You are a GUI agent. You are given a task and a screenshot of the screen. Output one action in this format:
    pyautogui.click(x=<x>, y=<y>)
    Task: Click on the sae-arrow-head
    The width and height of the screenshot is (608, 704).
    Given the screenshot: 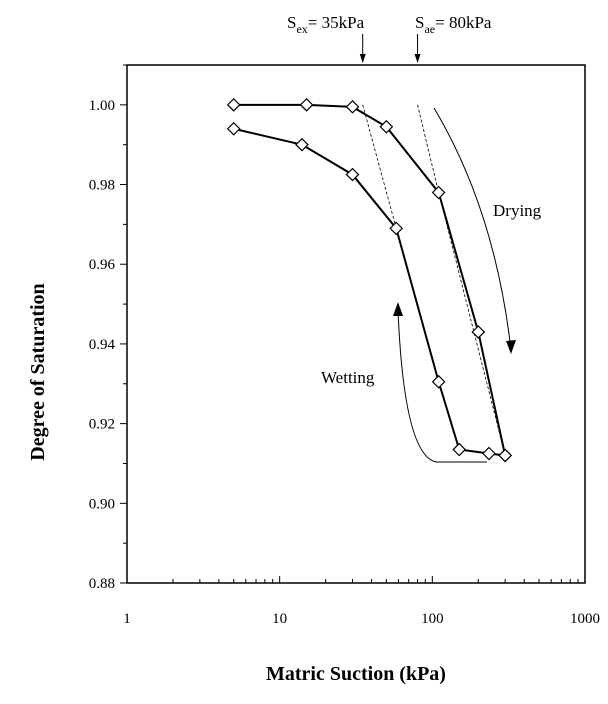 What is the action you would take?
    pyautogui.click(x=418, y=58)
    